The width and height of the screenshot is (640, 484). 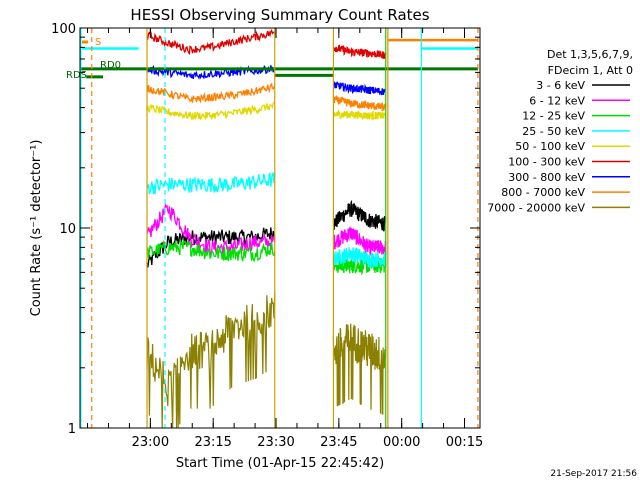 What do you see at coordinates (211, 93) in the screenshot?
I see `series-line-800-7000-kev-seg1` at bounding box center [211, 93].